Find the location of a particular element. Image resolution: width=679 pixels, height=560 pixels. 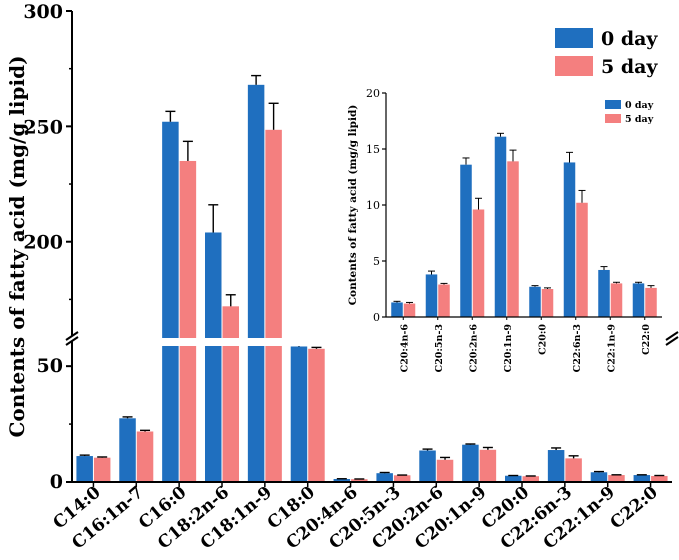

axis-break-mark-right-lower is located at coordinates (672, 341).